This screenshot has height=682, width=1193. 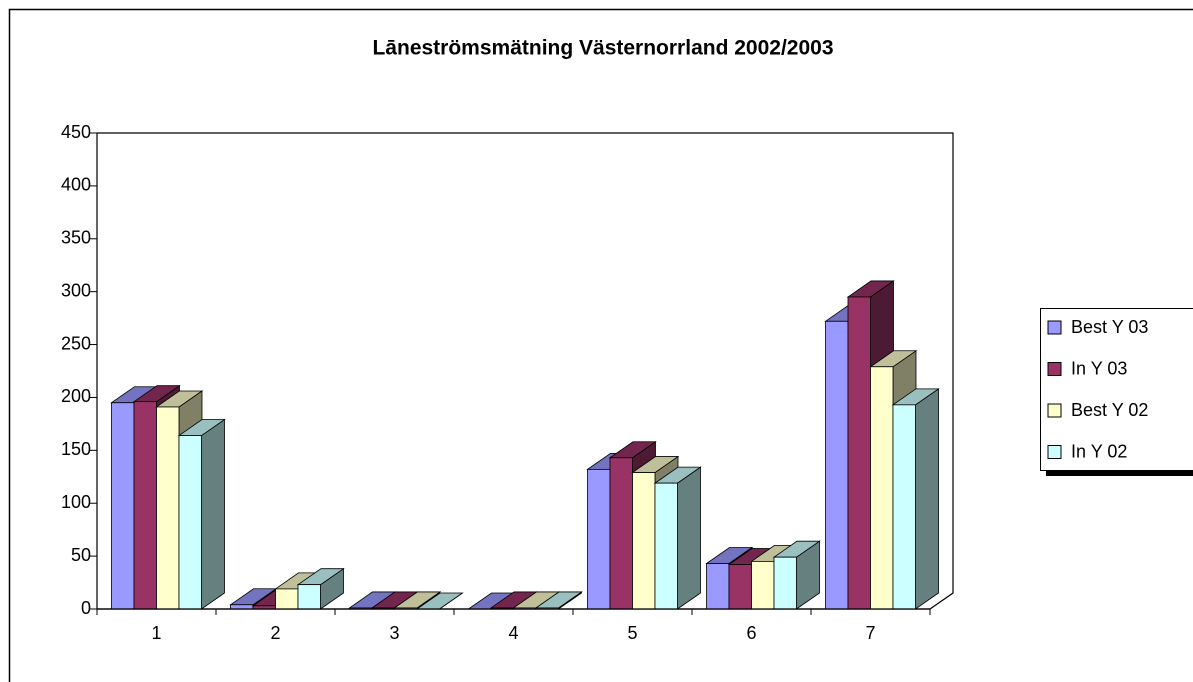 I want to click on x-tick-label: 2, so click(x=275, y=633).